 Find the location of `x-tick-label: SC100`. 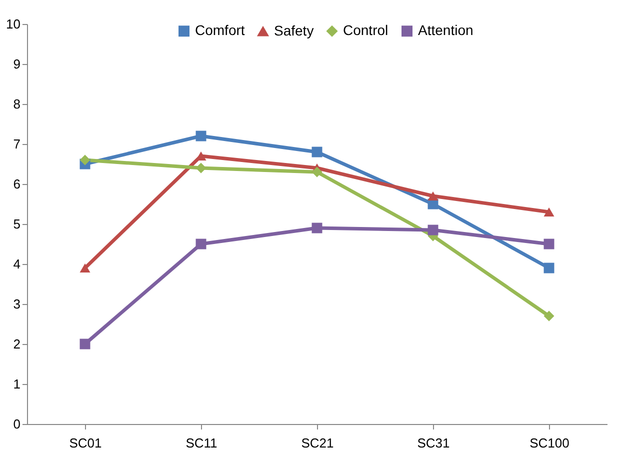

x-tick-label: SC100 is located at coordinates (550, 443).